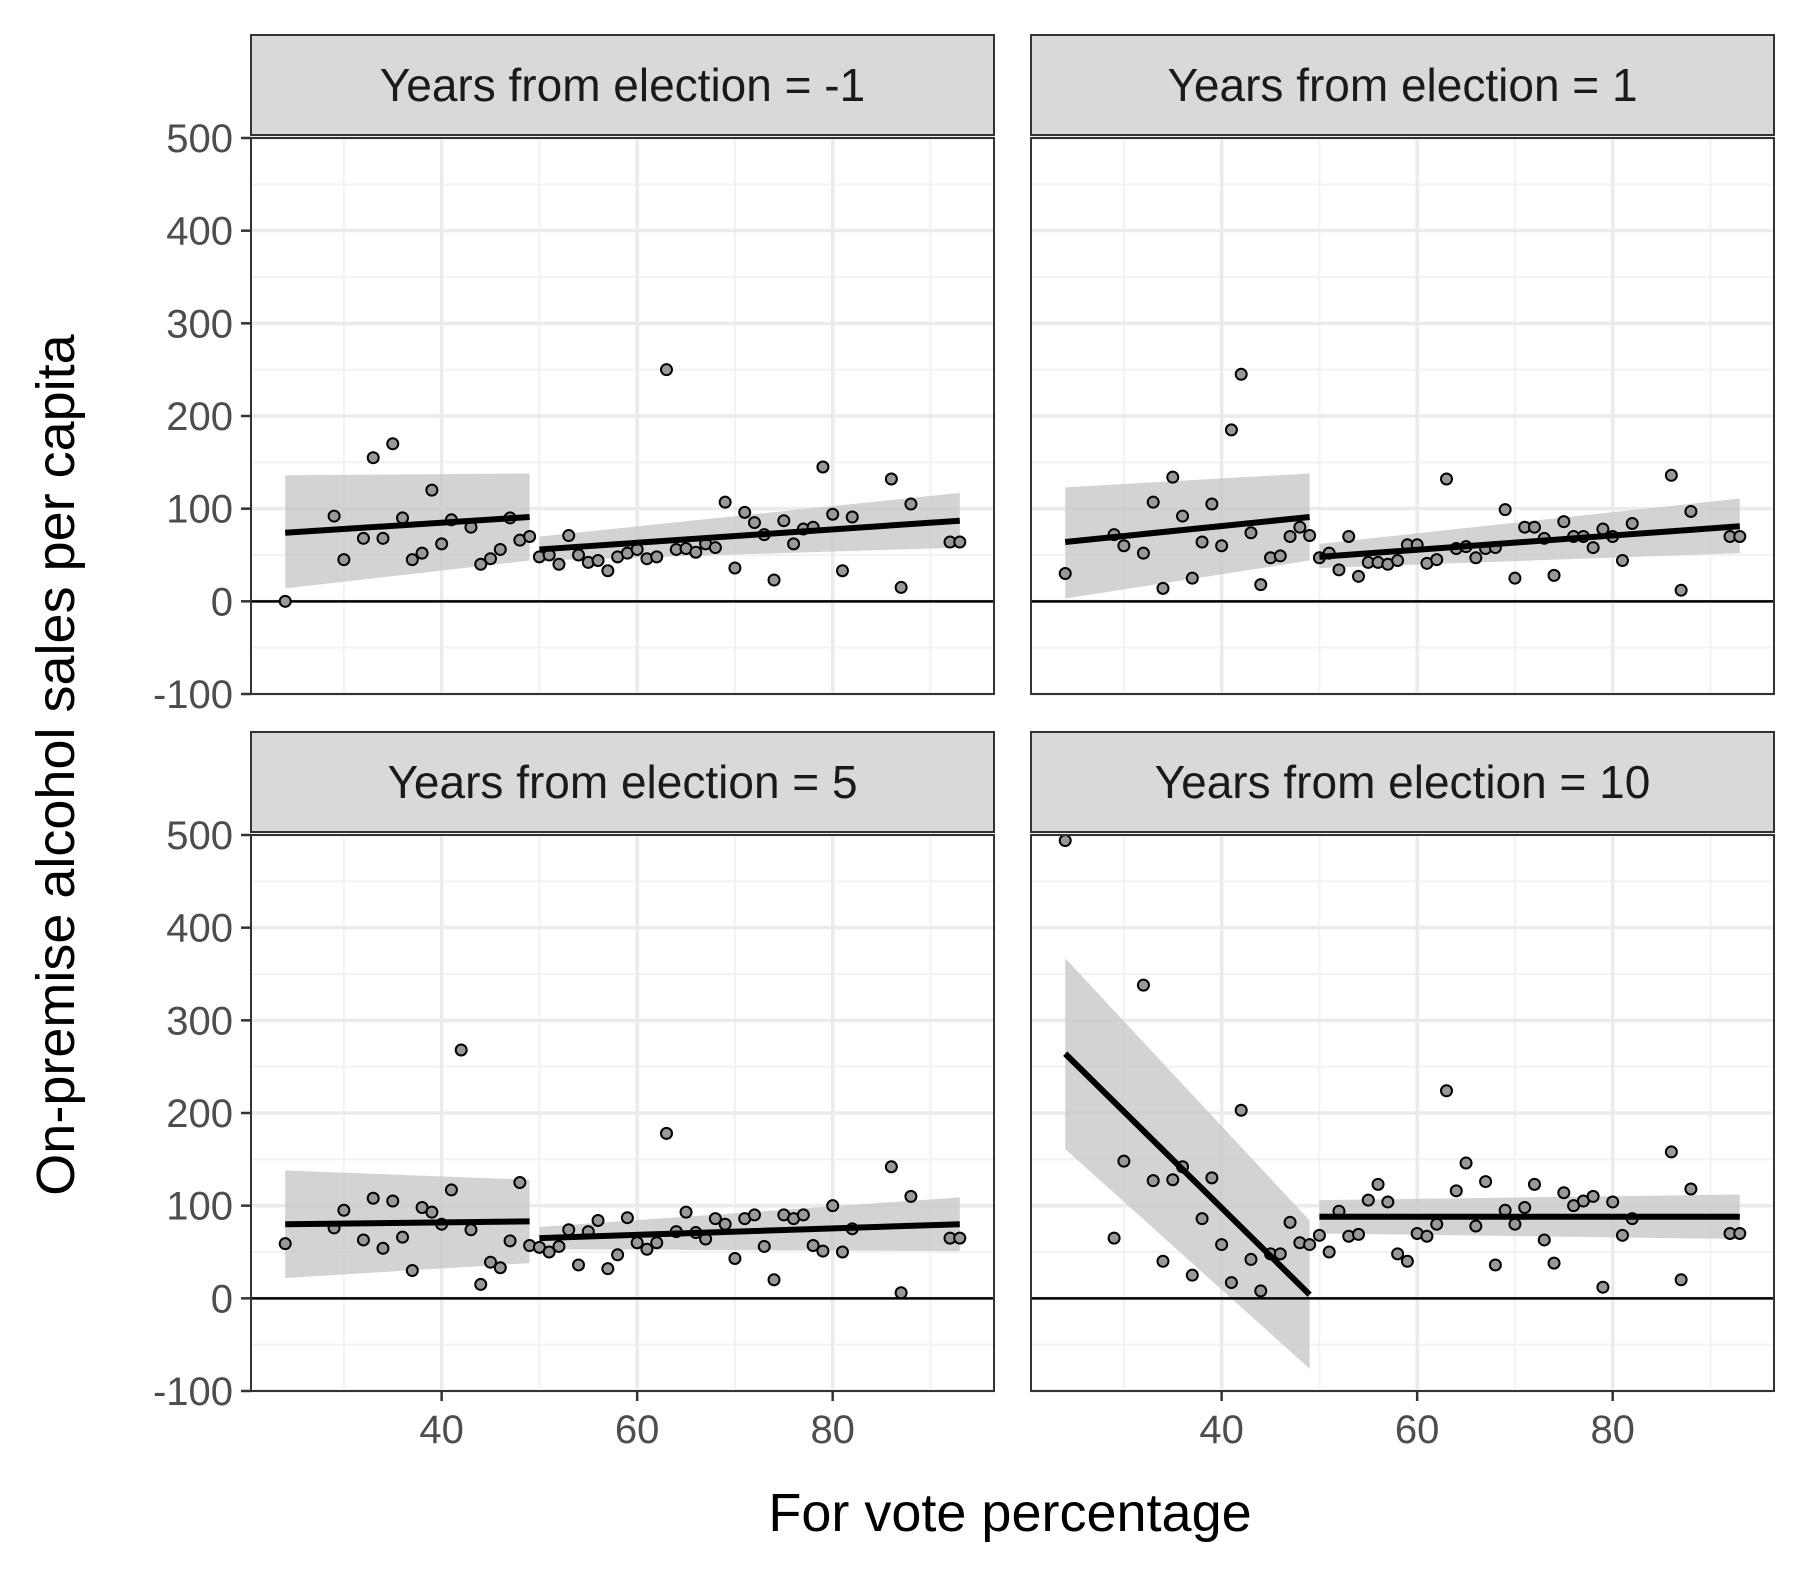  I want to click on panel-border, so click(1402, 1113).